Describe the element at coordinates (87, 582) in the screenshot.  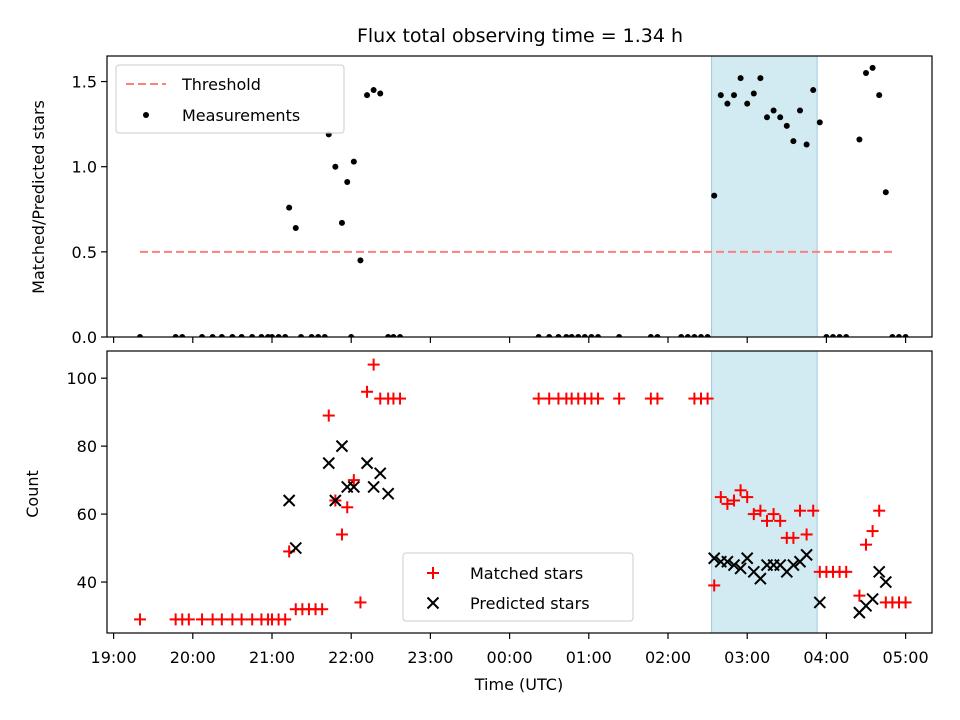
I see `y-tick-label: 40` at that location.